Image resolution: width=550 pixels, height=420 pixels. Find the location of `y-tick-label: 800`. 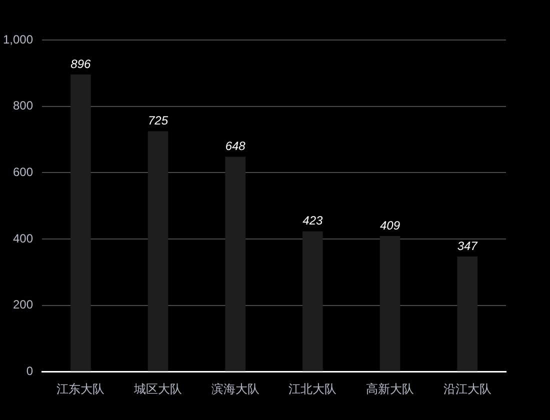

y-tick-label: 800 is located at coordinates (23, 105).